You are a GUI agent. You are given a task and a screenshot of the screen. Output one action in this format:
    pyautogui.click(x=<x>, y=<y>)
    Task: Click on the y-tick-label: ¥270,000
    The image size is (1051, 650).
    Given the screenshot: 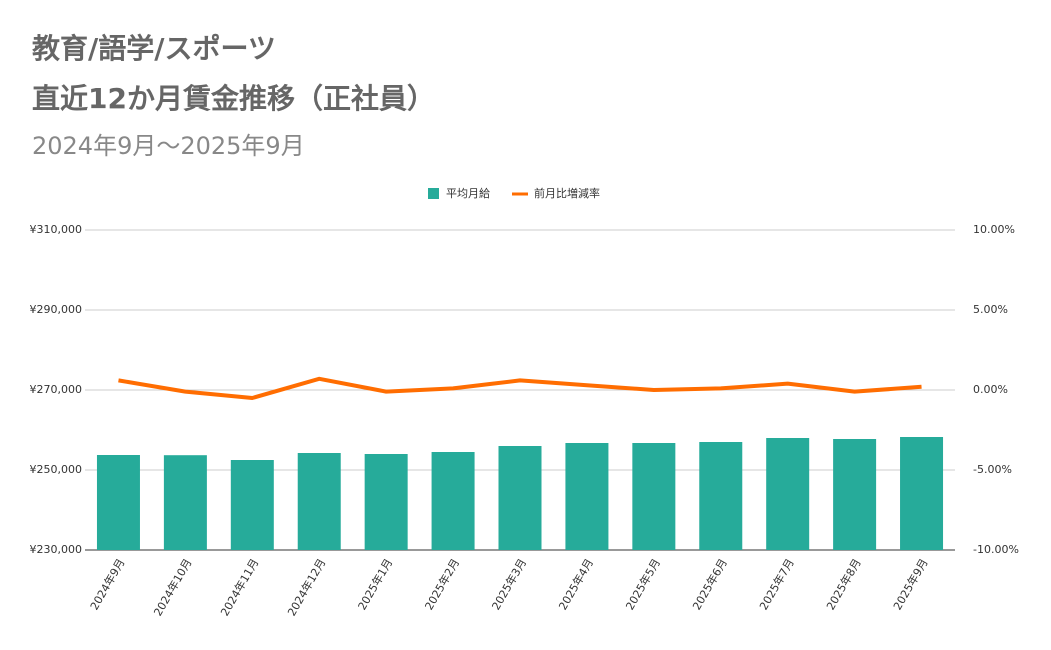 What is the action you would take?
    pyautogui.click(x=56, y=389)
    